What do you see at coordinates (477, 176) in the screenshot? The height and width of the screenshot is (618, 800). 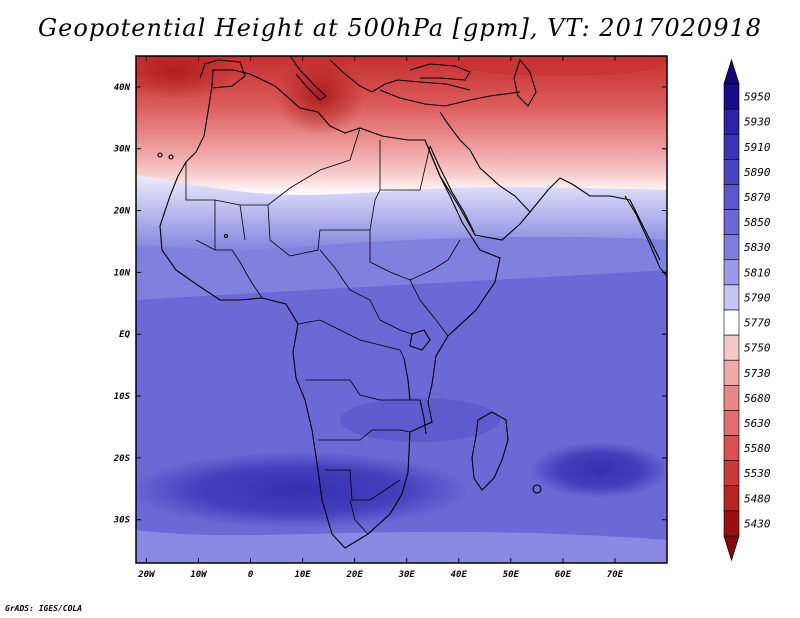 I see `arabia-coastline` at bounding box center [477, 176].